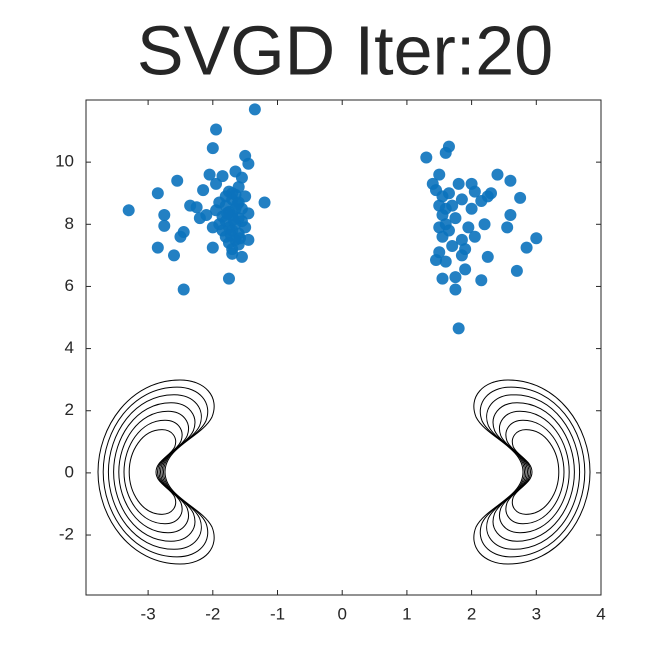 The image size is (667, 672). I want to click on x-tick-label: 4, so click(600, 613).